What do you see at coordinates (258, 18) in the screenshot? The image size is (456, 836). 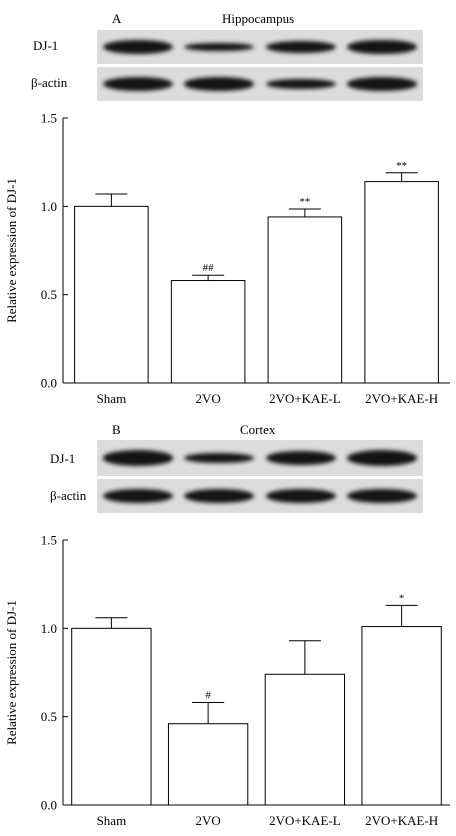 I see `panel-title: Hippocampus` at bounding box center [258, 18].